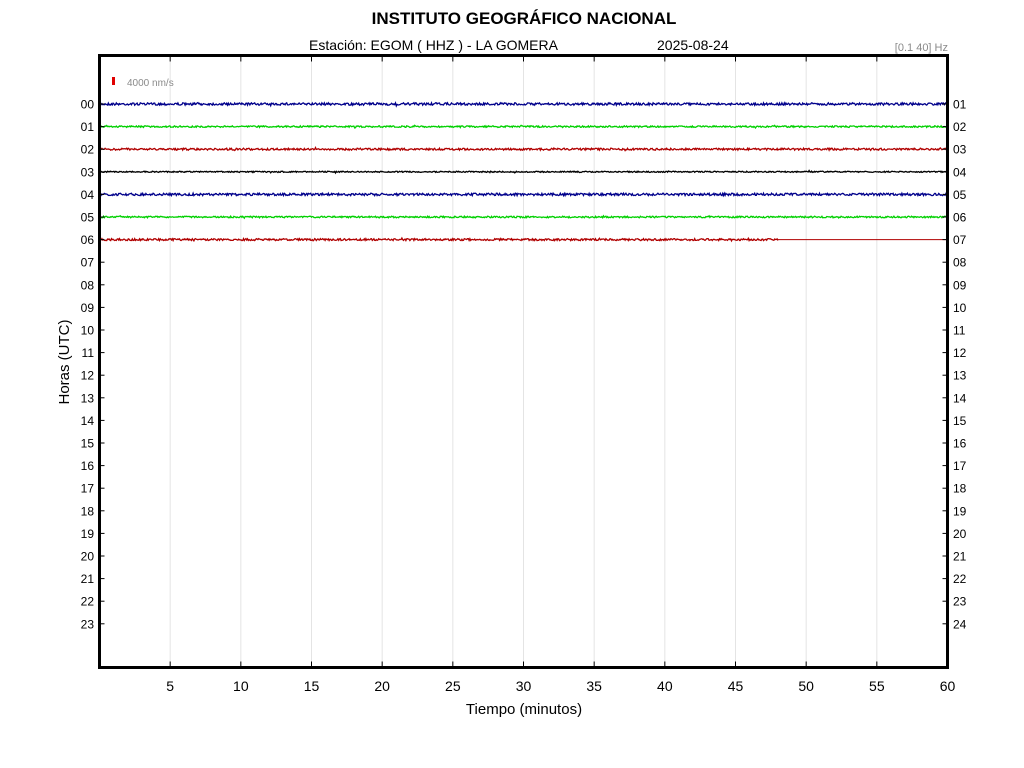  I want to click on y-tick-label-right: 18, so click(960, 489).